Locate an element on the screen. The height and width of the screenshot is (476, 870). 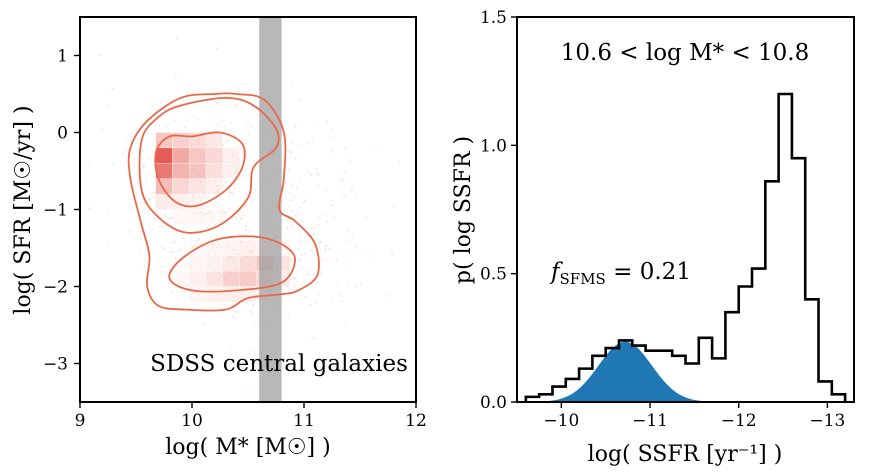
sfms-fraction-annotation: fSFMS = 0.21 is located at coordinates (620, 273).